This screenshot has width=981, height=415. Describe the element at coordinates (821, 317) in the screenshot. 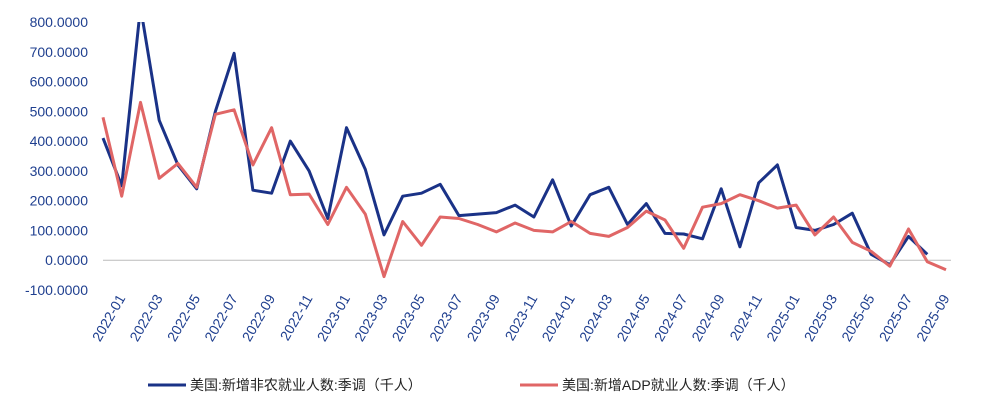

I see `x-tick-label: 2025-03` at that location.